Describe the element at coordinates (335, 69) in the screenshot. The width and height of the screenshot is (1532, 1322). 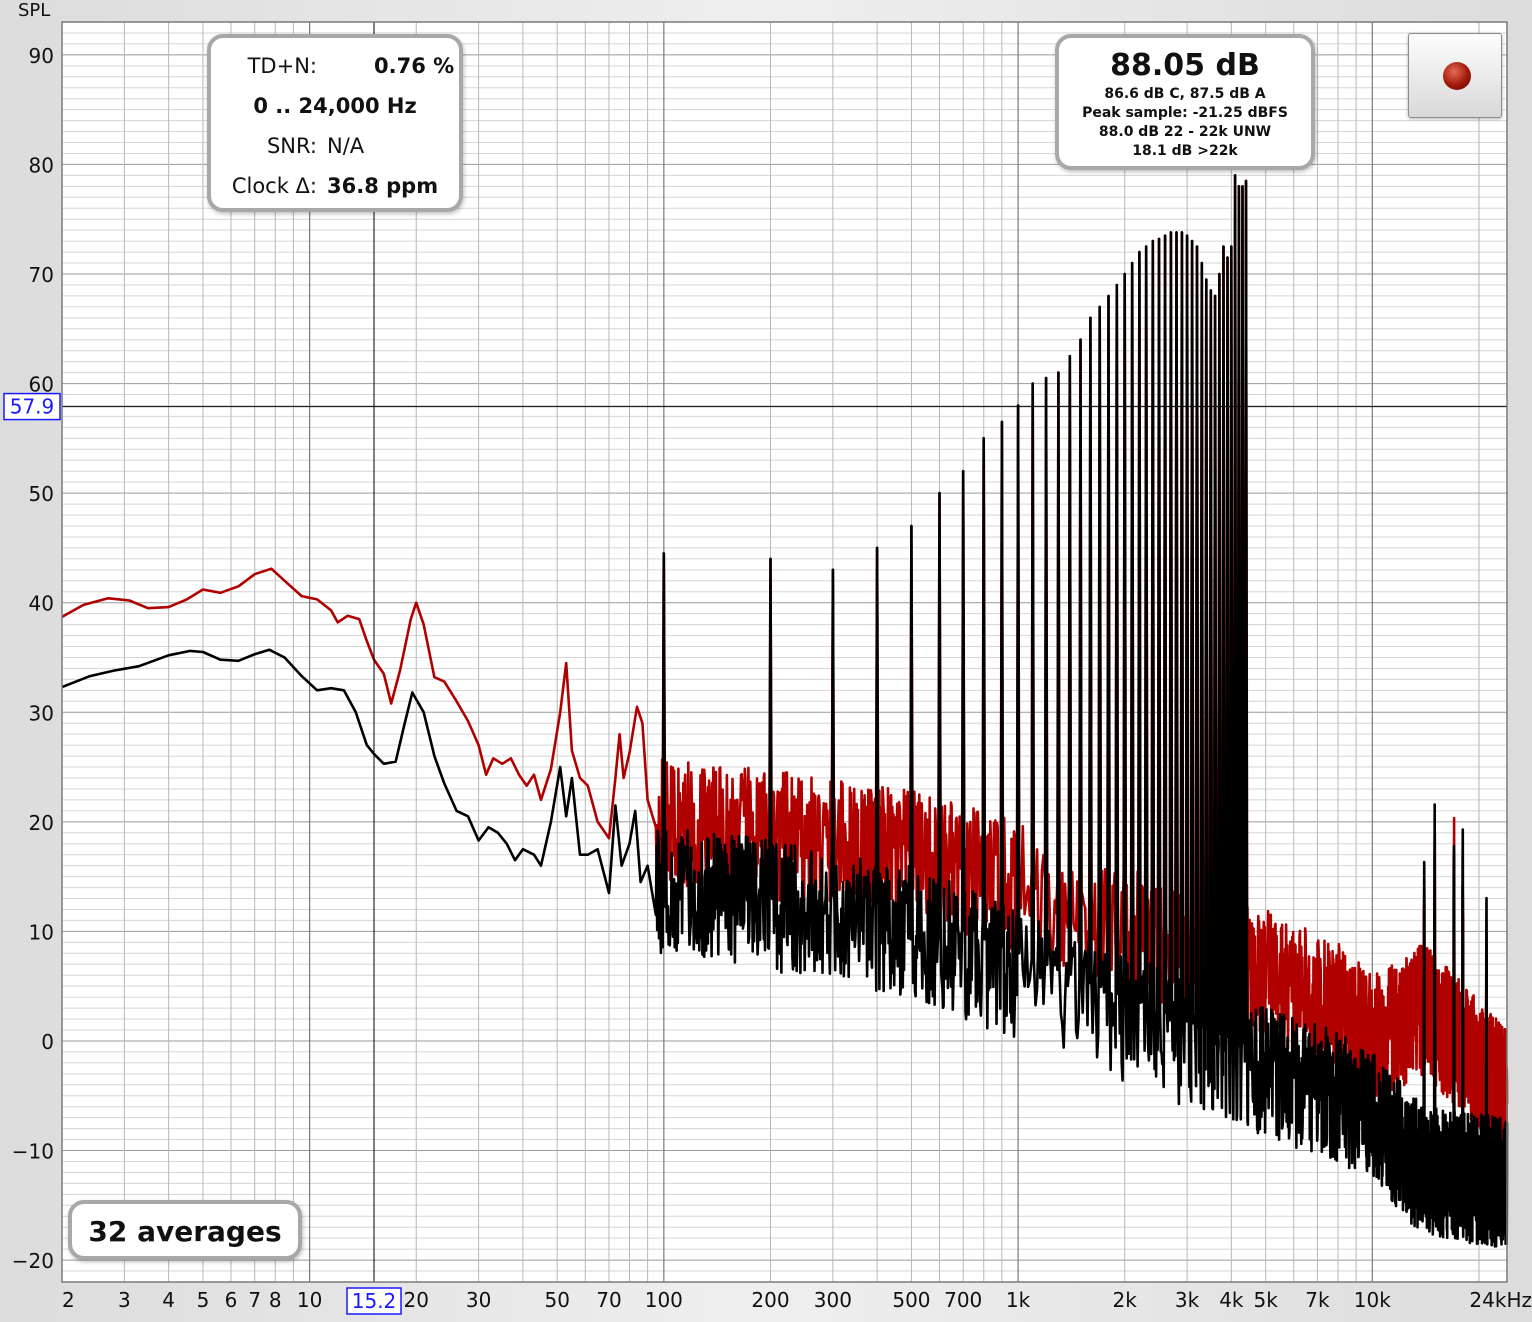
I see `tdn-row: TD+N: 0.76 %` at that location.